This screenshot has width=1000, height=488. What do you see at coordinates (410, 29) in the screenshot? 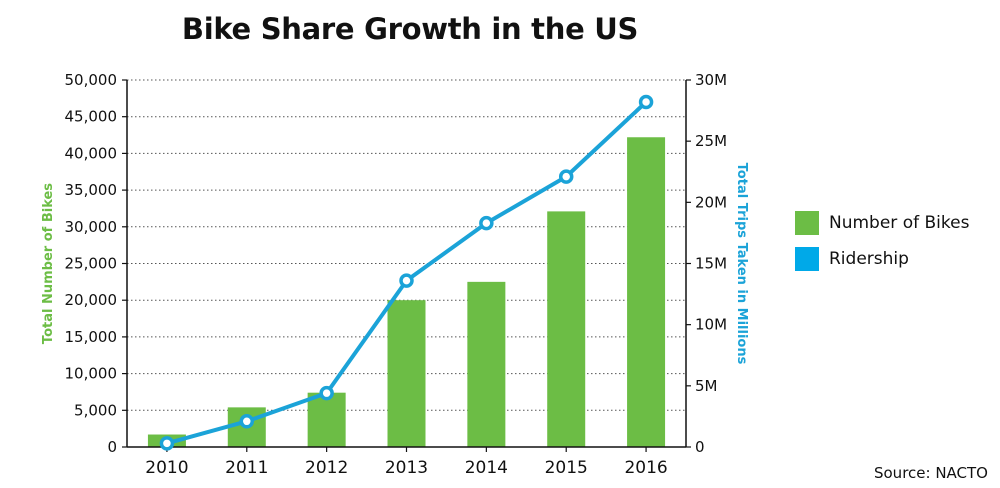
I see `chart-title: Bike Share Growth in the US` at bounding box center [410, 29].